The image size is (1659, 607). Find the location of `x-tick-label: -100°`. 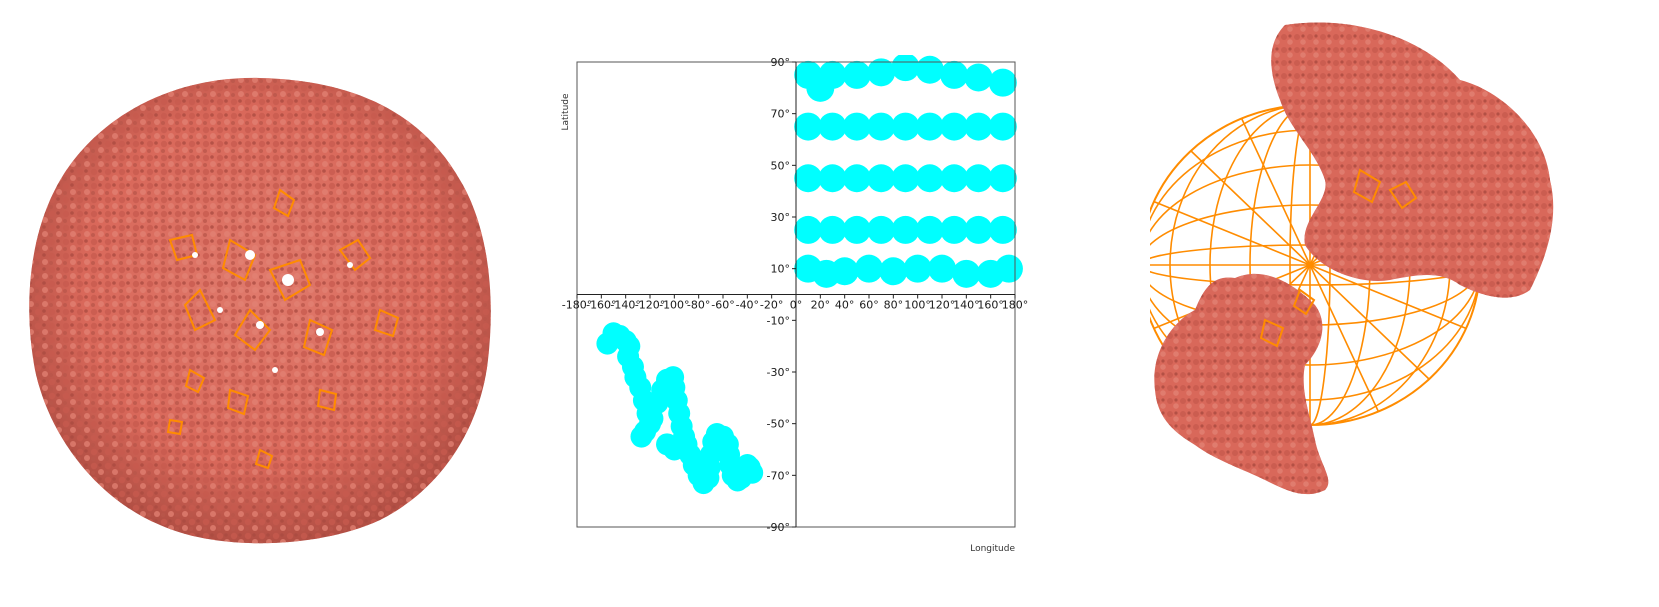

x-tick-label: -100° is located at coordinates (674, 305).